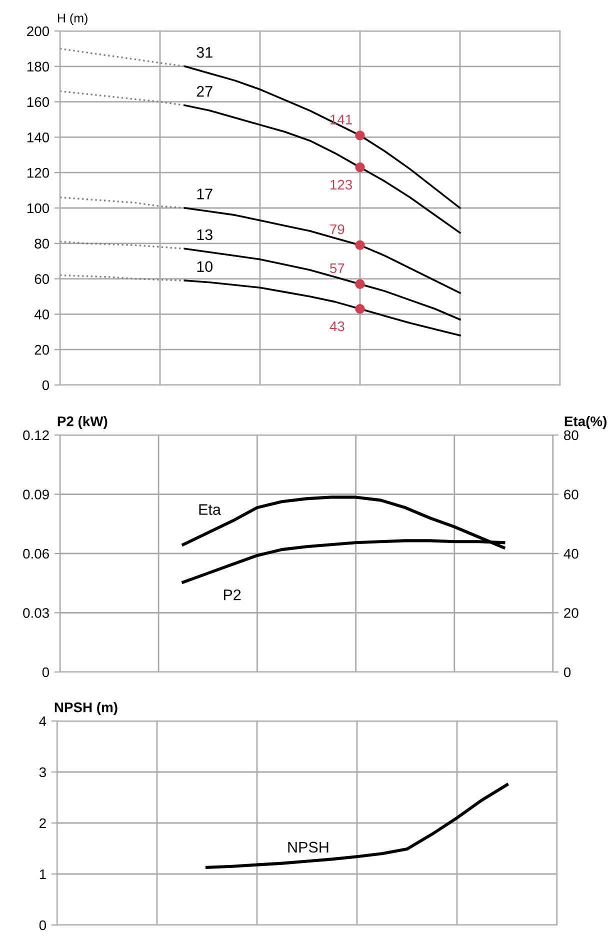 The image size is (609, 937). Describe the element at coordinates (337, 326) in the screenshot. I see `data-label: 43` at that location.